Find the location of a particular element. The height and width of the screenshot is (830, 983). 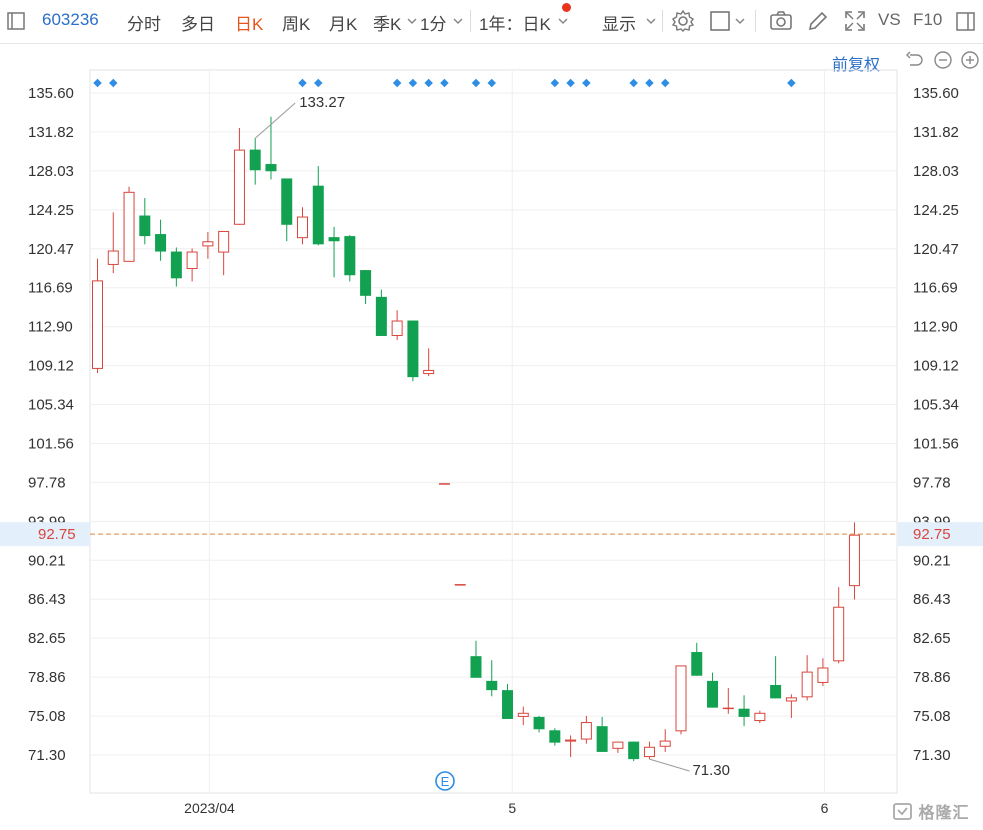

watermark: 格隆汇 is located at coordinates (931, 811).